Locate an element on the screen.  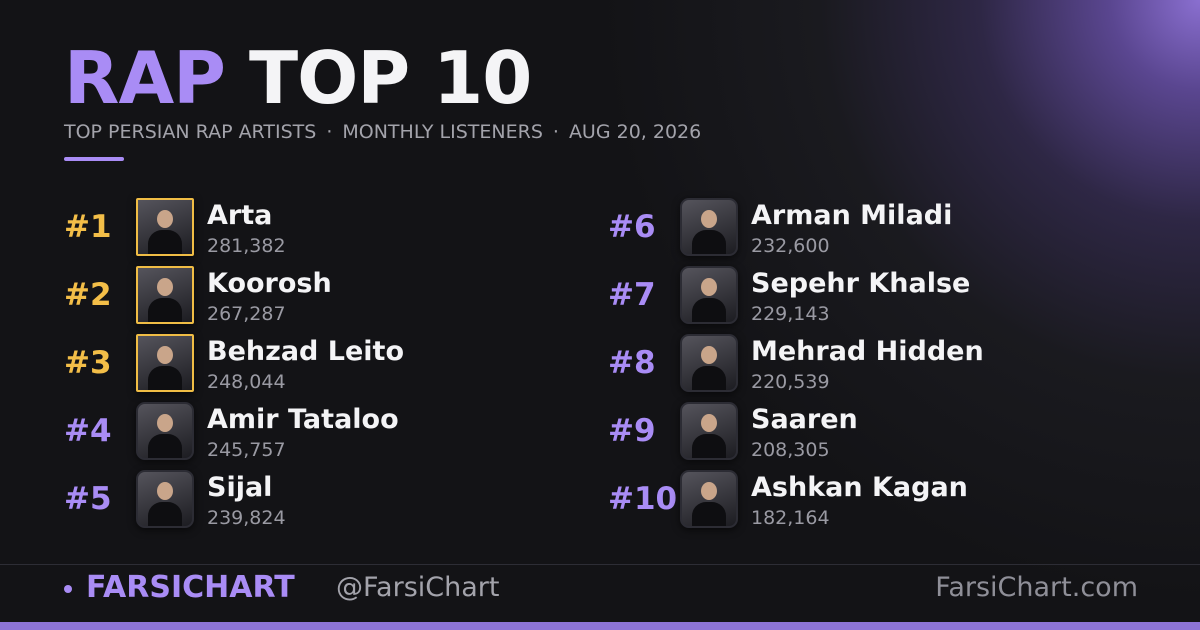
listener-count: 245,757 is located at coordinates (246, 450).